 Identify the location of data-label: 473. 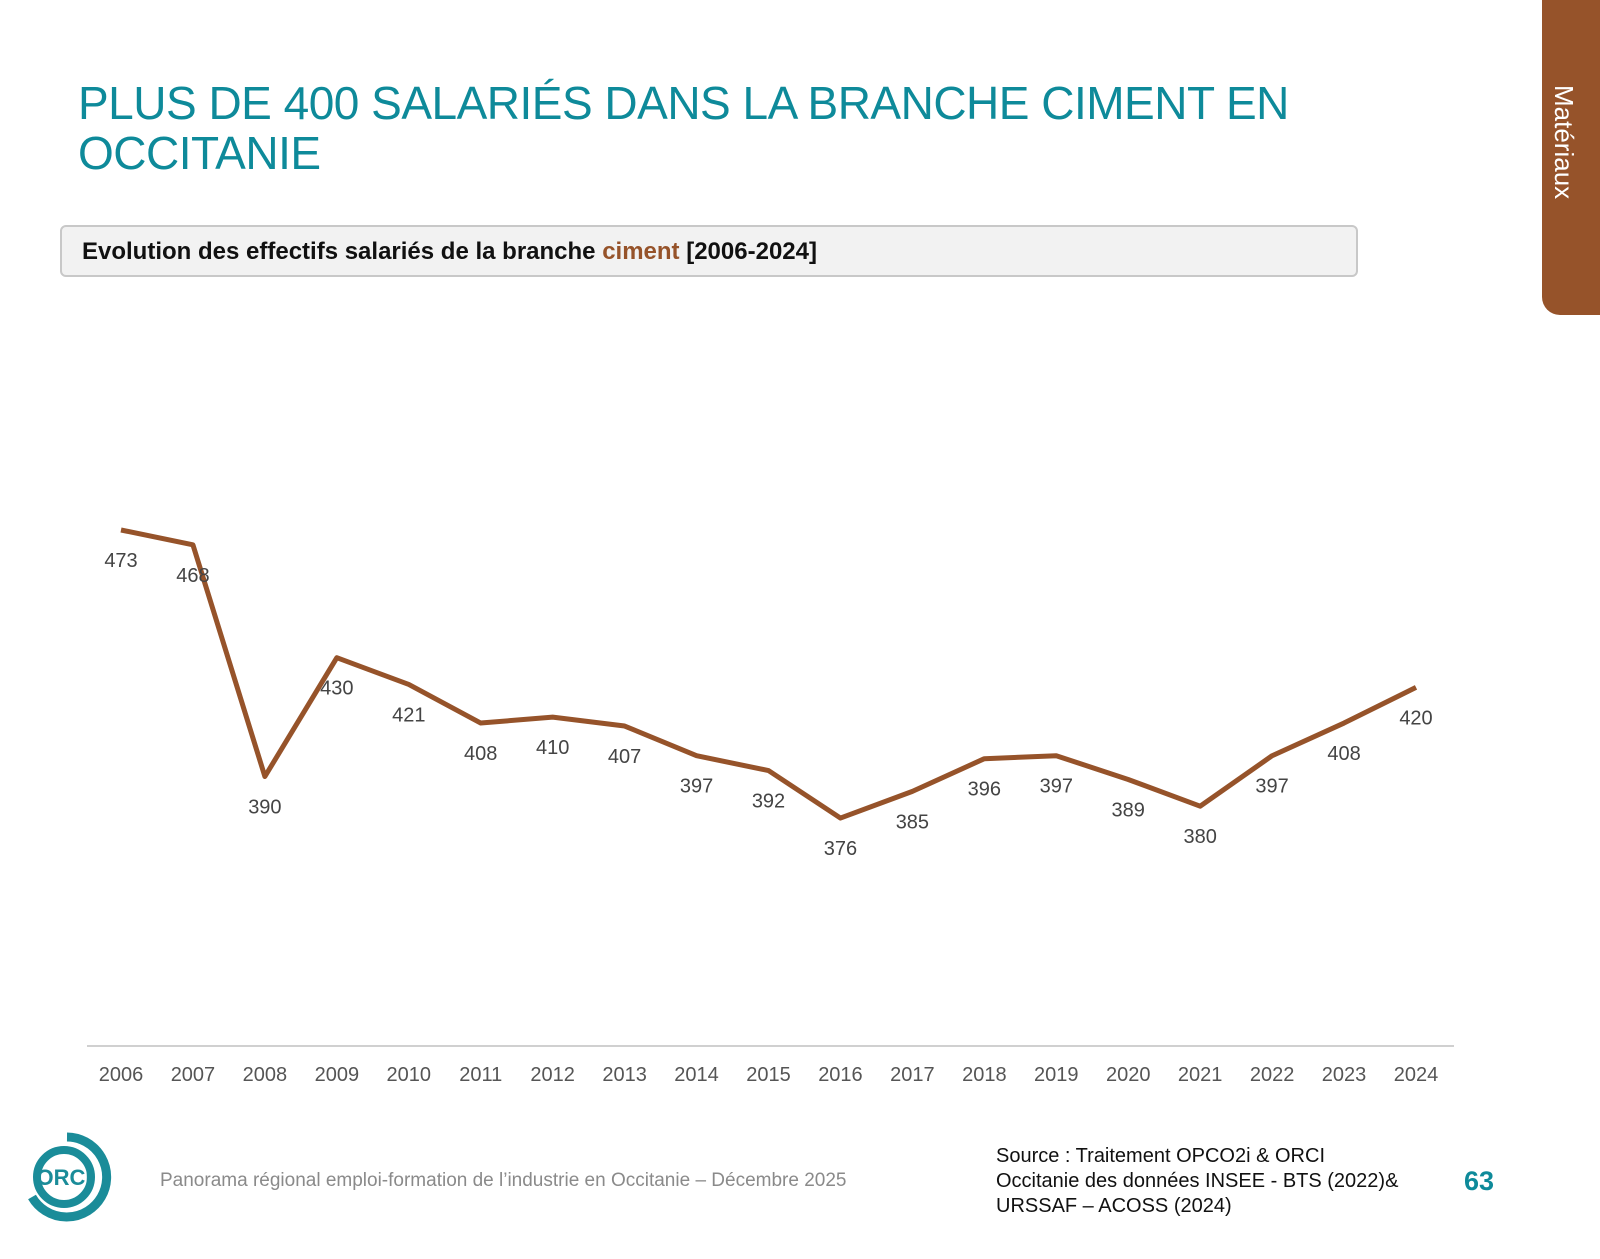
(120, 561).